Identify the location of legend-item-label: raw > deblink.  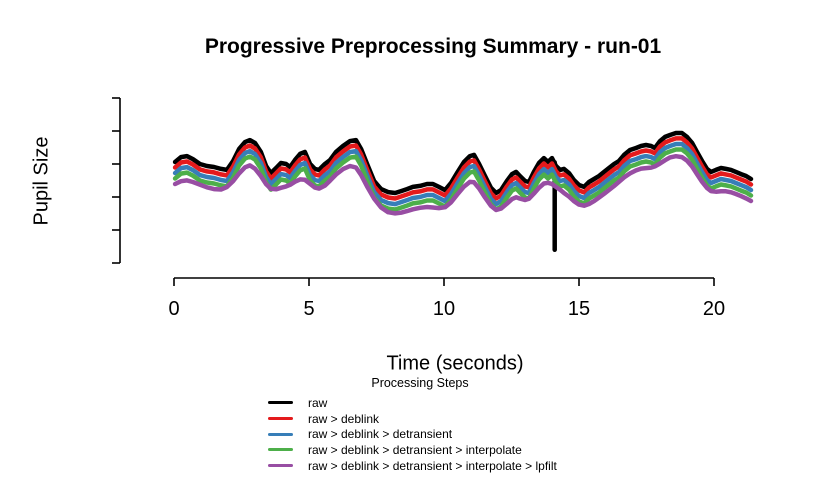
(344, 418).